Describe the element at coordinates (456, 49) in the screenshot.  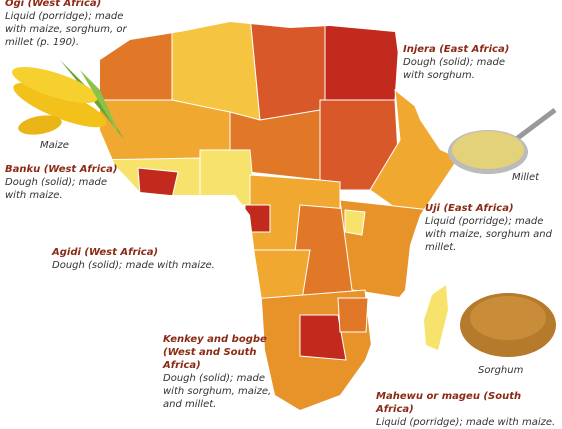
I see `label-title: Injera (East Africa)` at that location.